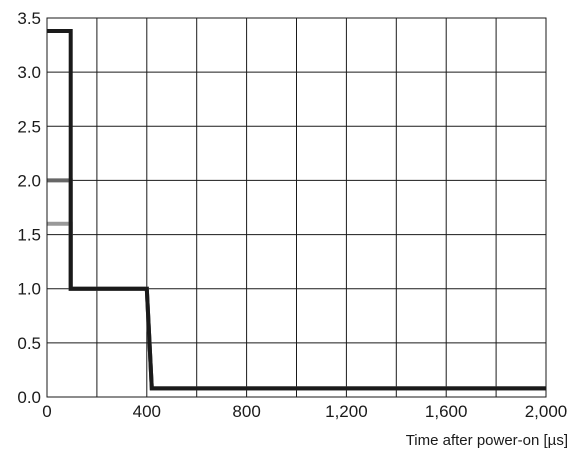 This screenshot has height=459, width=574. I want to click on x-axis-label: Time after power-on [µs], so click(487, 440).